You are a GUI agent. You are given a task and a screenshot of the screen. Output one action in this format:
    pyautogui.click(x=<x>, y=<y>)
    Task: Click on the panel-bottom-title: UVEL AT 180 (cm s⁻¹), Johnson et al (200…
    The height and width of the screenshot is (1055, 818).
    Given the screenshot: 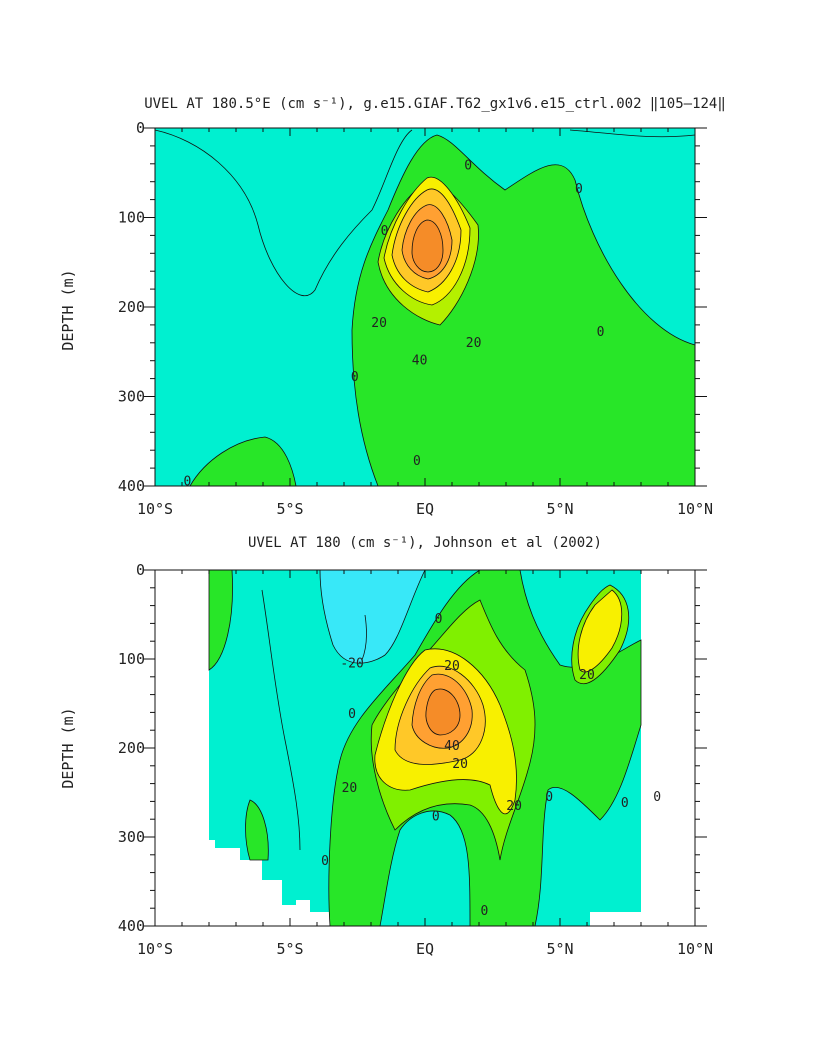 What is the action you would take?
    pyautogui.click(x=425, y=543)
    